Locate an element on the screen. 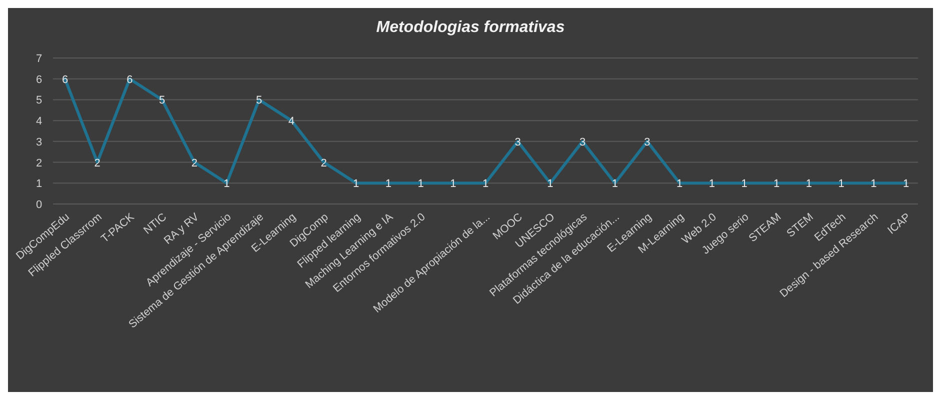 The image size is (948, 402). y-tick-label: 2 is located at coordinates (39, 163).